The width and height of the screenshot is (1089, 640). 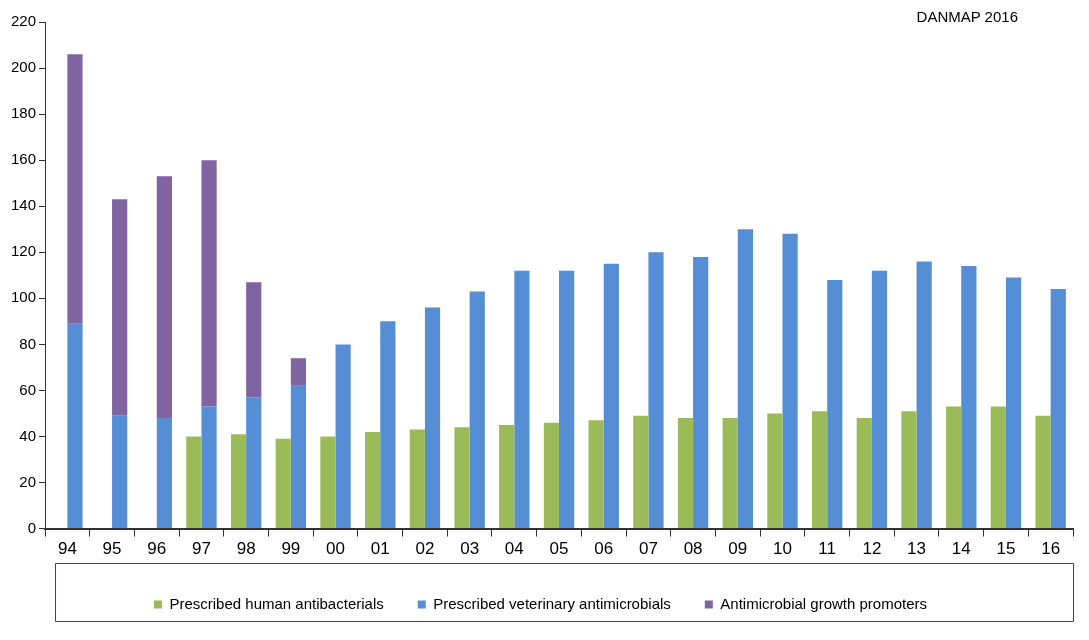 I want to click on x-tick-label: 13, so click(x=917, y=549).